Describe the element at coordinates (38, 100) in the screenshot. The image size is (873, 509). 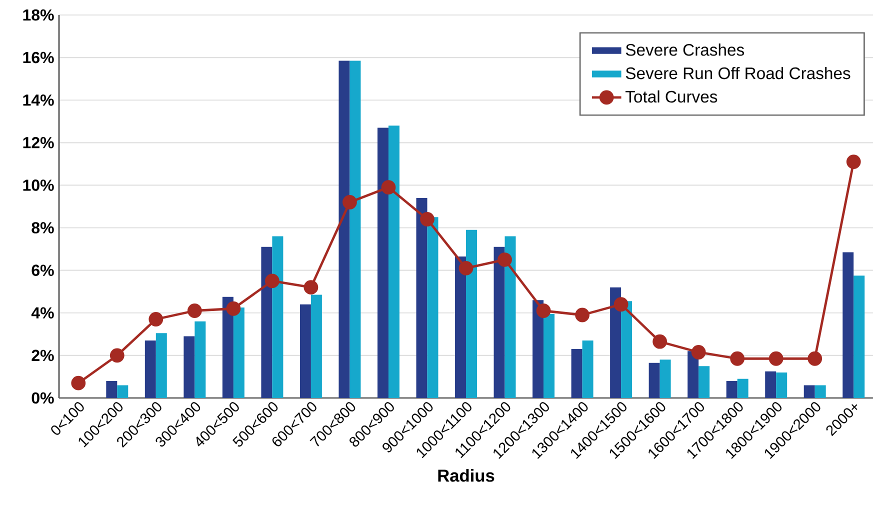
I see `y-tick-label: 14%` at that location.